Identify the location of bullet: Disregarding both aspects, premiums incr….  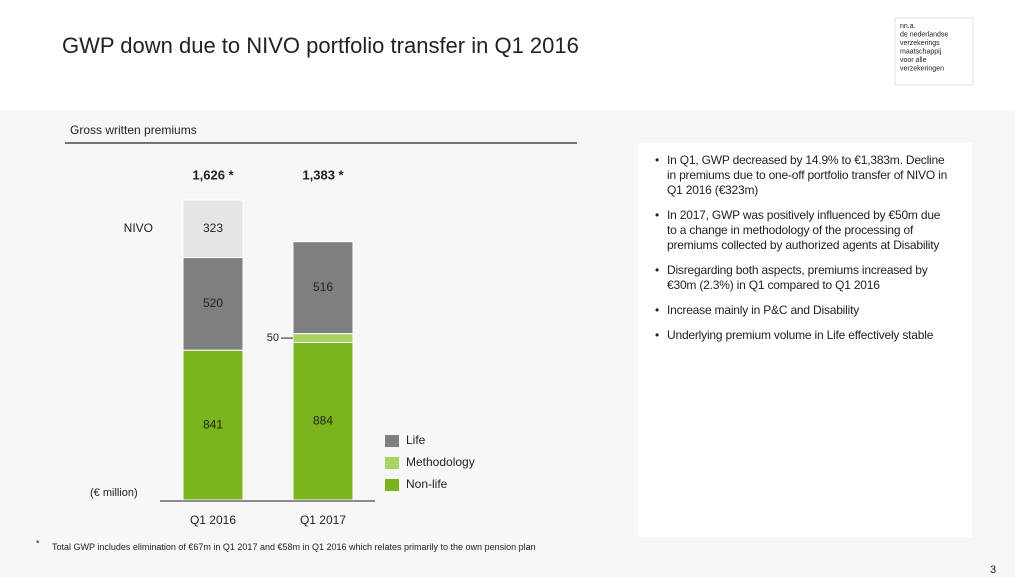
(803, 278).